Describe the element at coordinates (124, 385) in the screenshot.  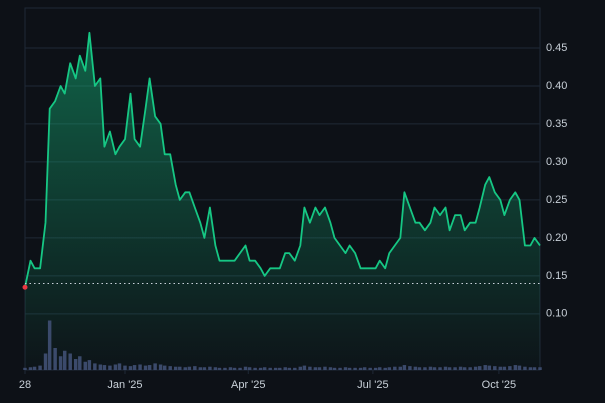
I see `x-tick-label: Jan '25` at that location.